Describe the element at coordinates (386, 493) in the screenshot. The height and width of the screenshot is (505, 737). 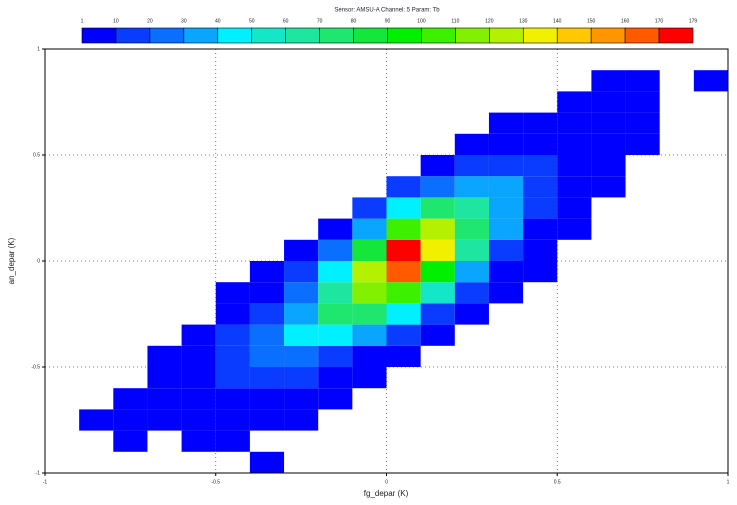
I see `x-axis-label: fg_depar (K)` at that location.